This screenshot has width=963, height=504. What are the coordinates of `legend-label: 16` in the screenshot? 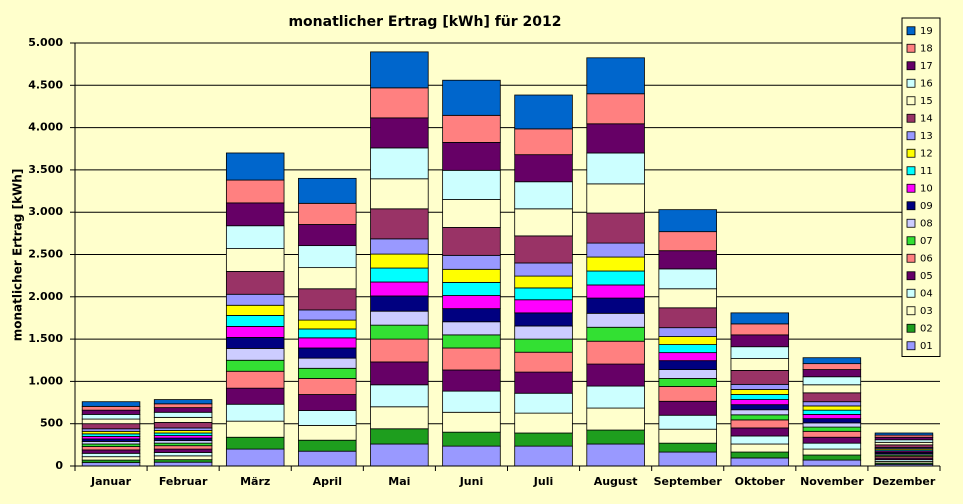 It's located at (926, 83).